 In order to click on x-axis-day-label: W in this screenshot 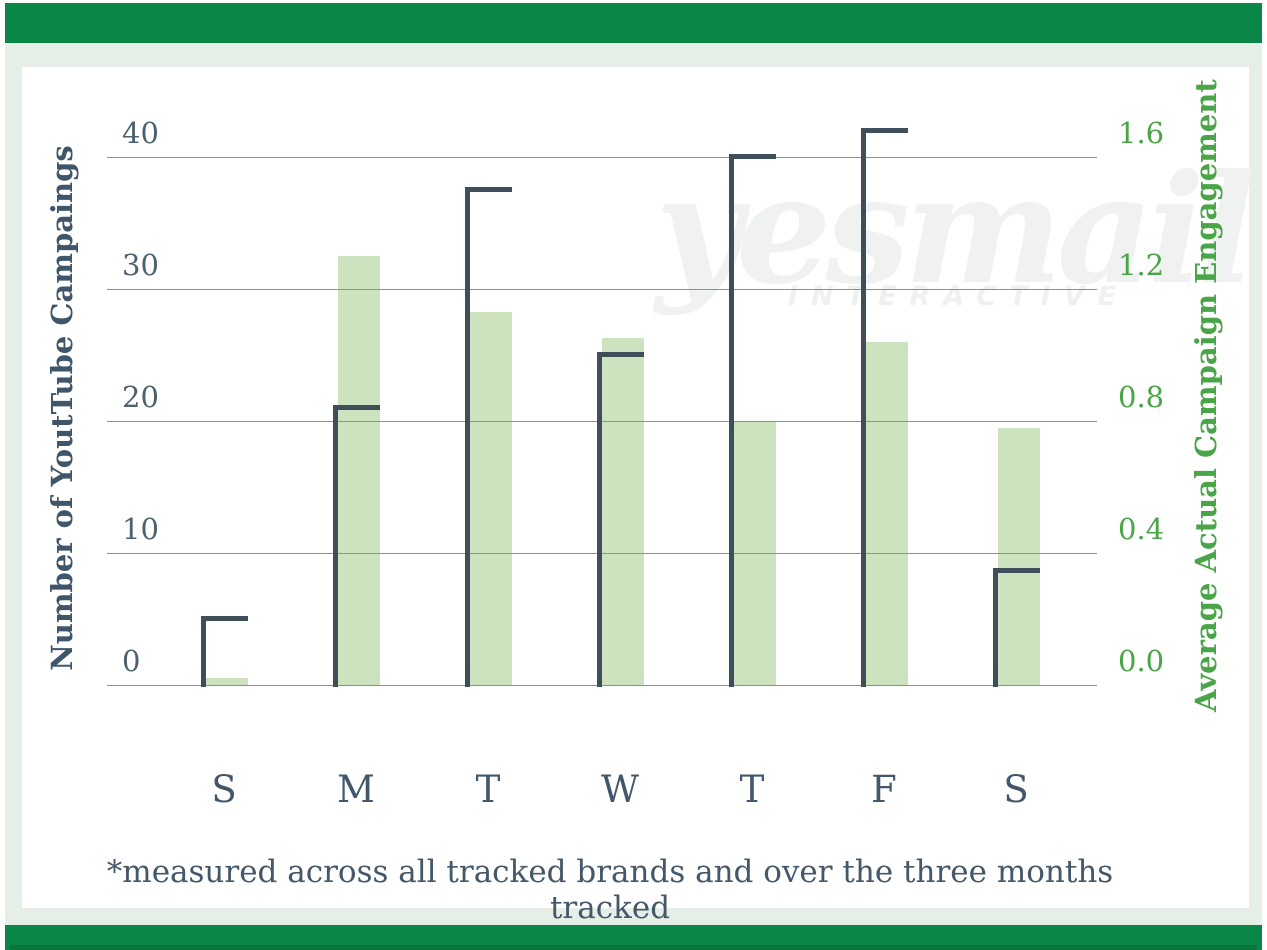, I will do `click(620, 789)`.